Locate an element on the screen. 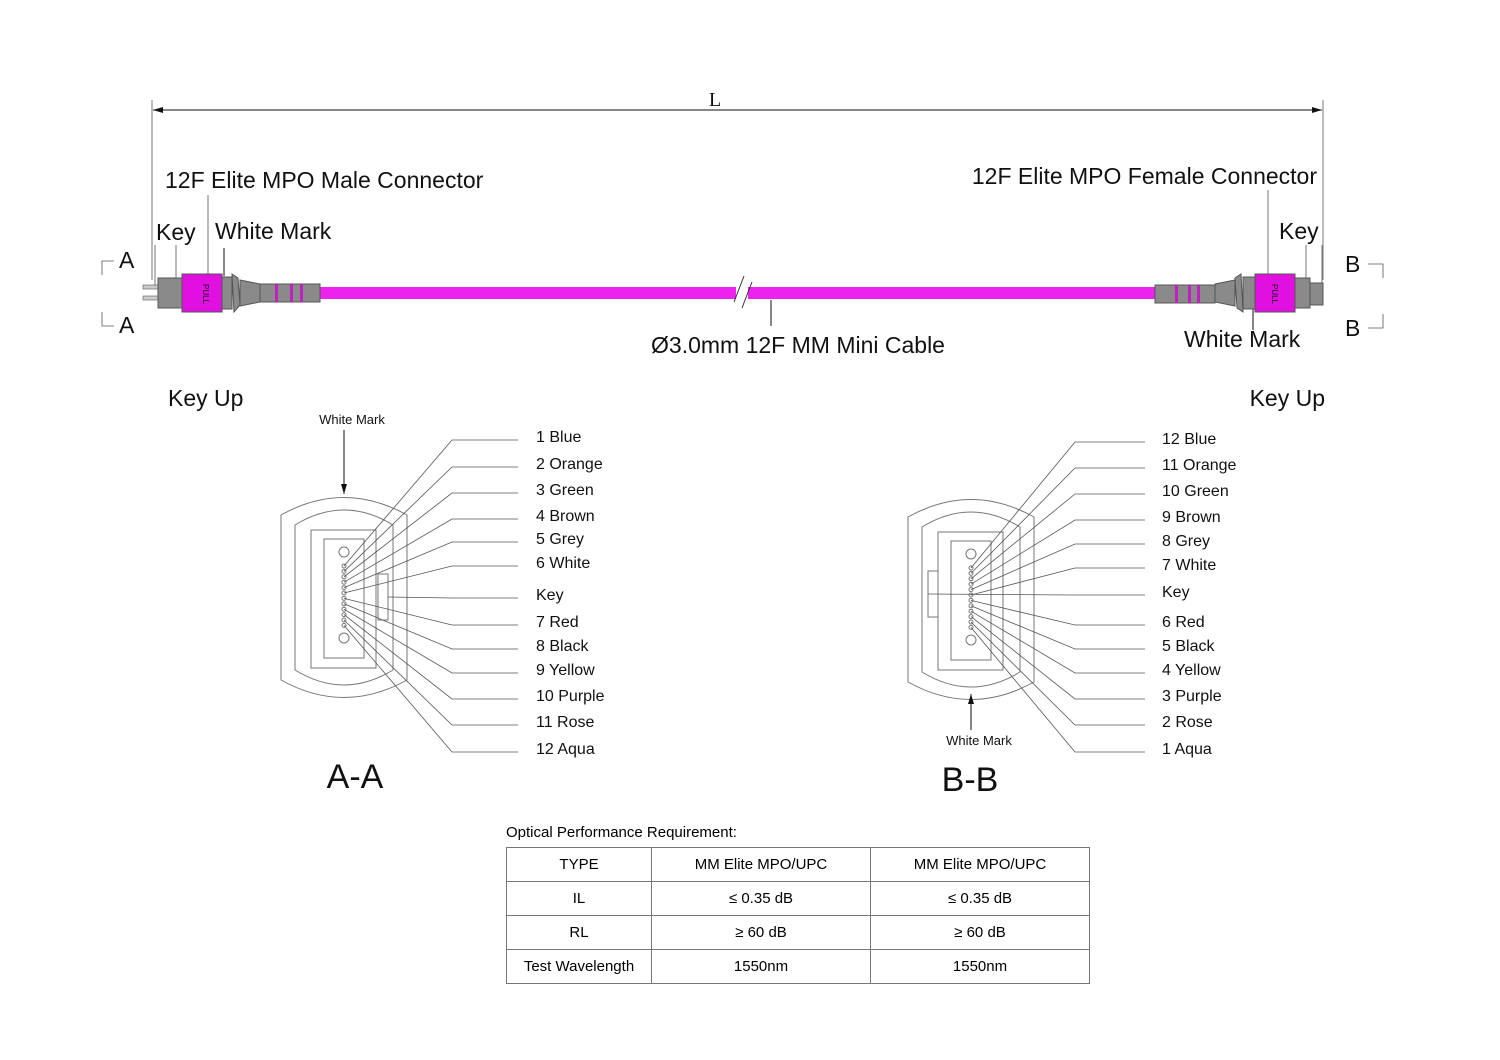 The height and width of the screenshot is (1060, 1500). fiber-label: 2 Orange is located at coordinates (569, 464).